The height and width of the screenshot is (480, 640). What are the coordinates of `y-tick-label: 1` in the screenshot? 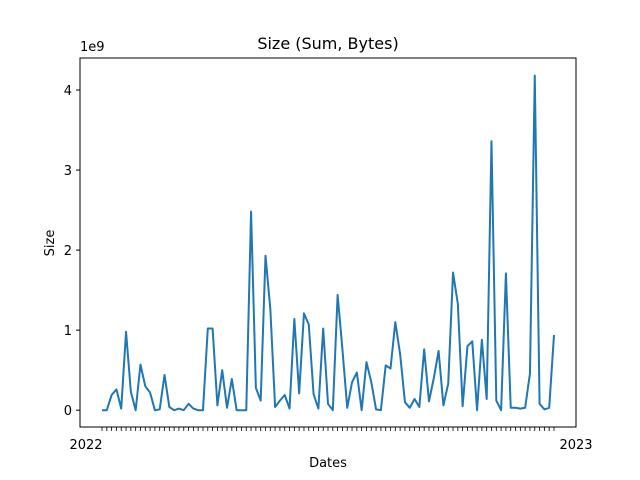 It's located at (68, 331).